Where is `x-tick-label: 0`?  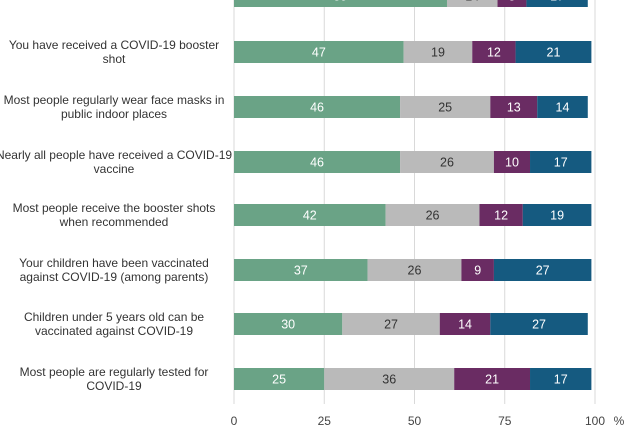
x-tick-label: 0 is located at coordinates (234, 420).